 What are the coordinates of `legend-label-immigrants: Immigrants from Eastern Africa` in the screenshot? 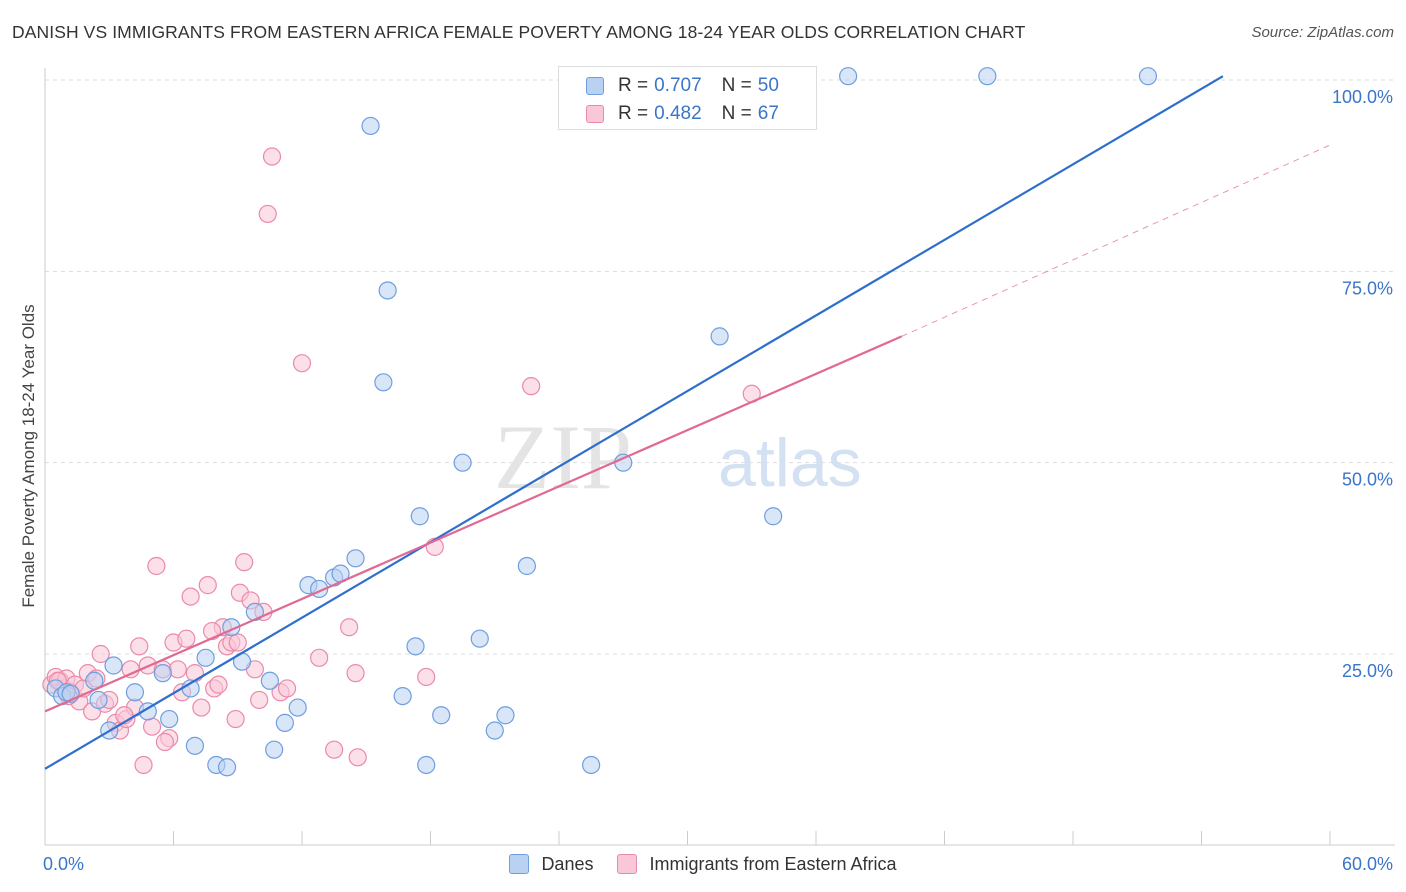 It's located at (773, 863).